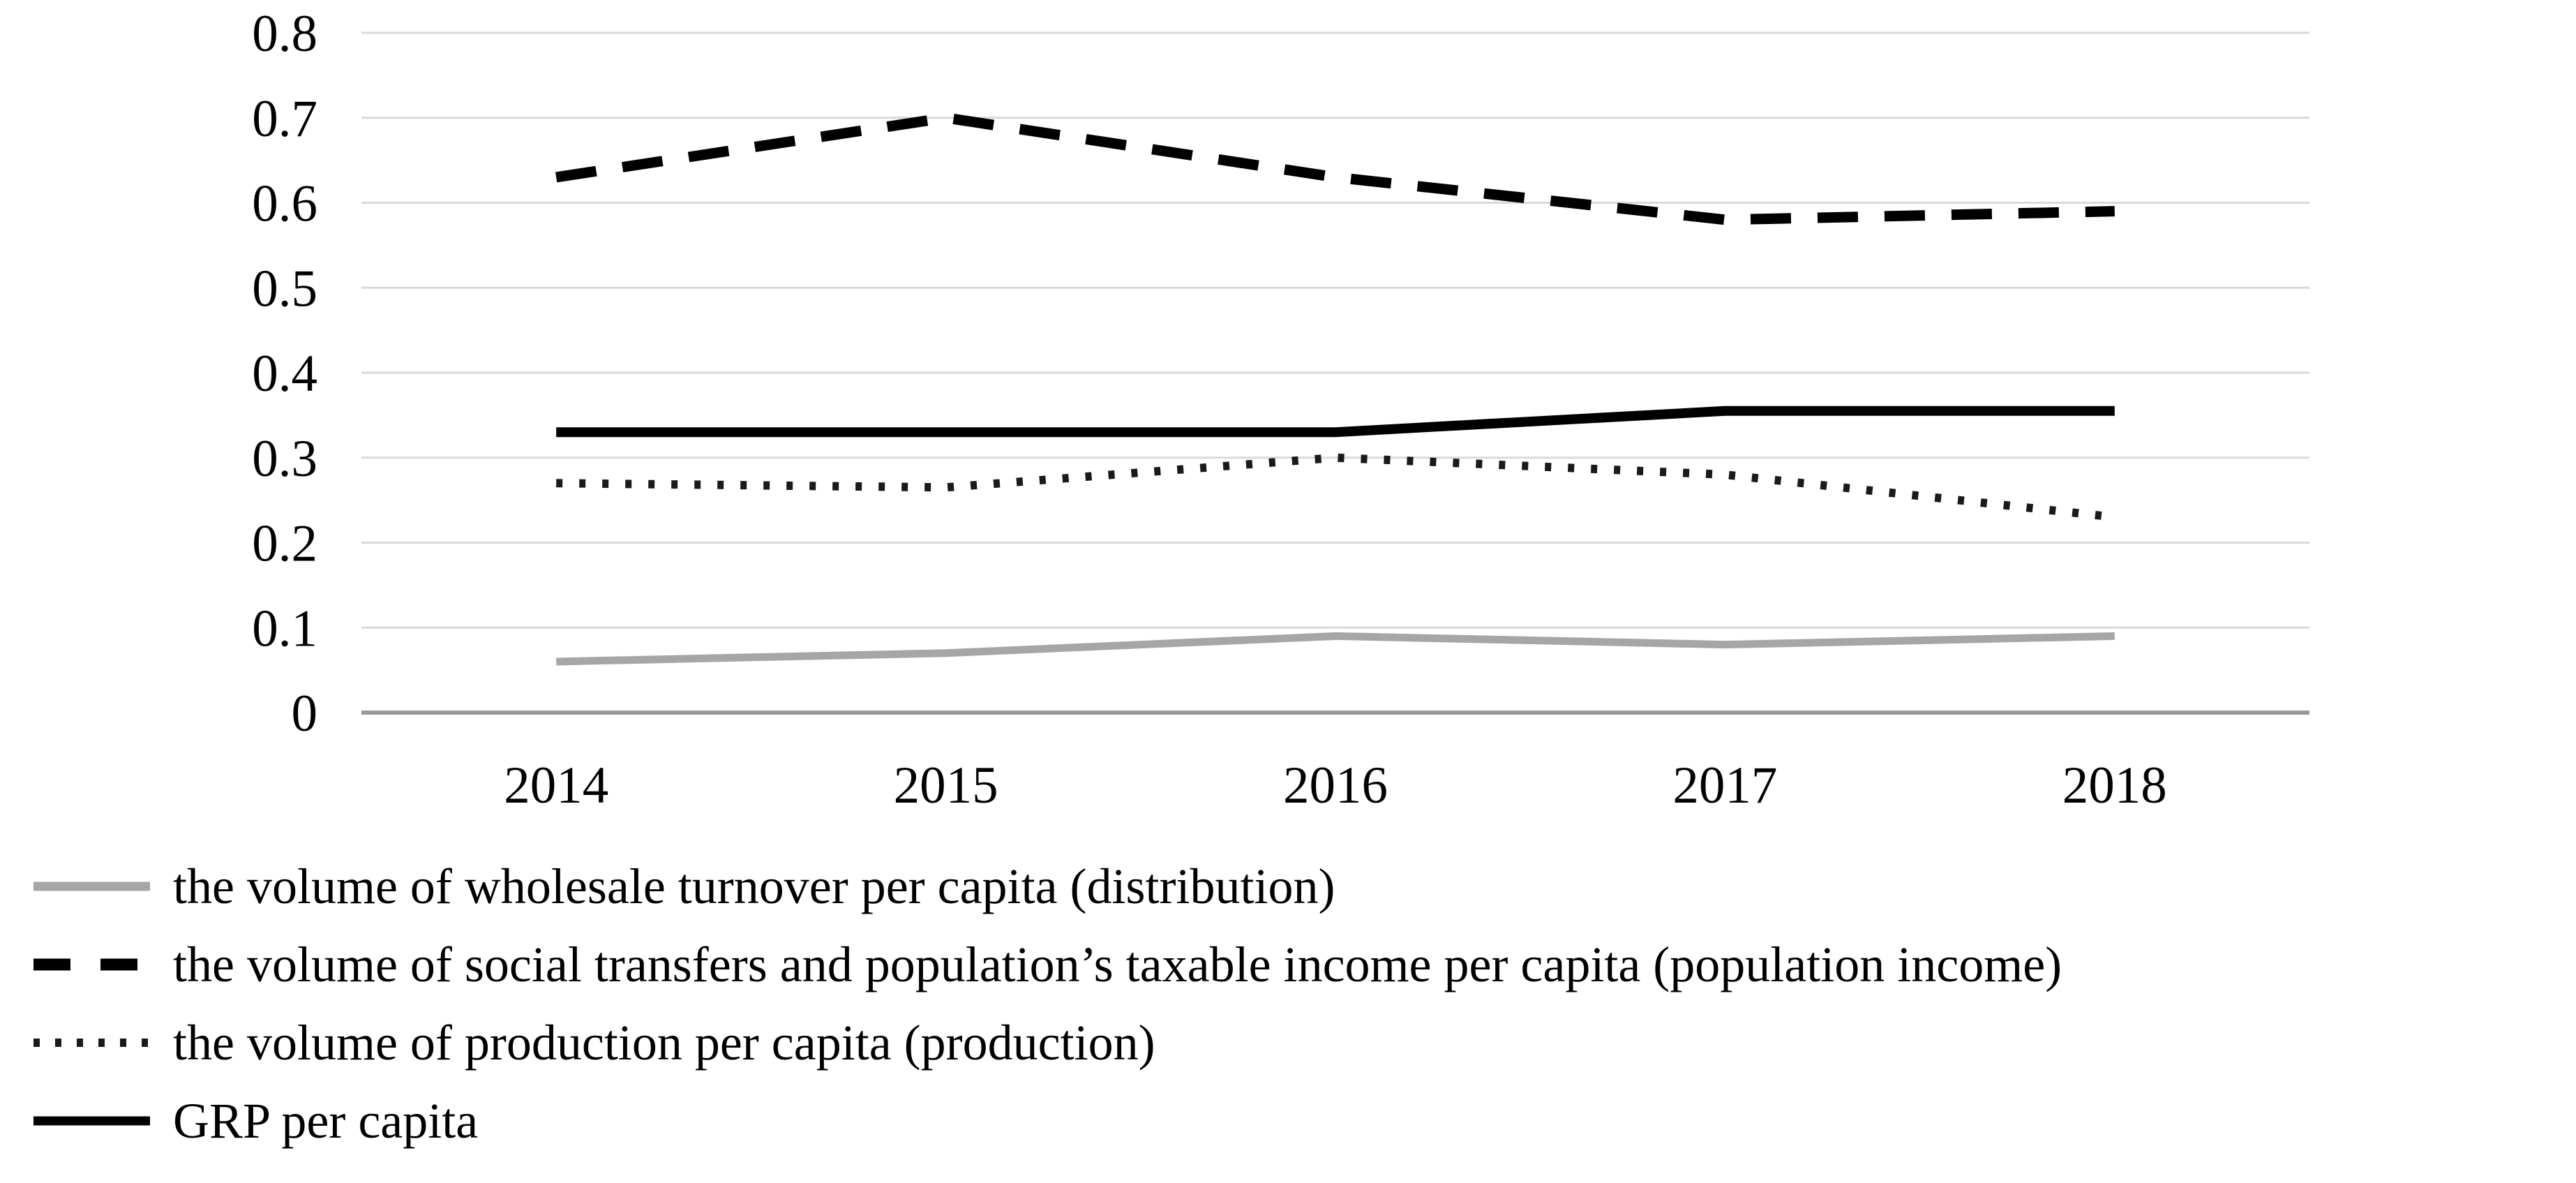 The width and height of the screenshot is (2576, 1183). Describe the element at coordinates (946, 786) in the screenshot. I see `x-axis-tick-label: 2015` at that location.